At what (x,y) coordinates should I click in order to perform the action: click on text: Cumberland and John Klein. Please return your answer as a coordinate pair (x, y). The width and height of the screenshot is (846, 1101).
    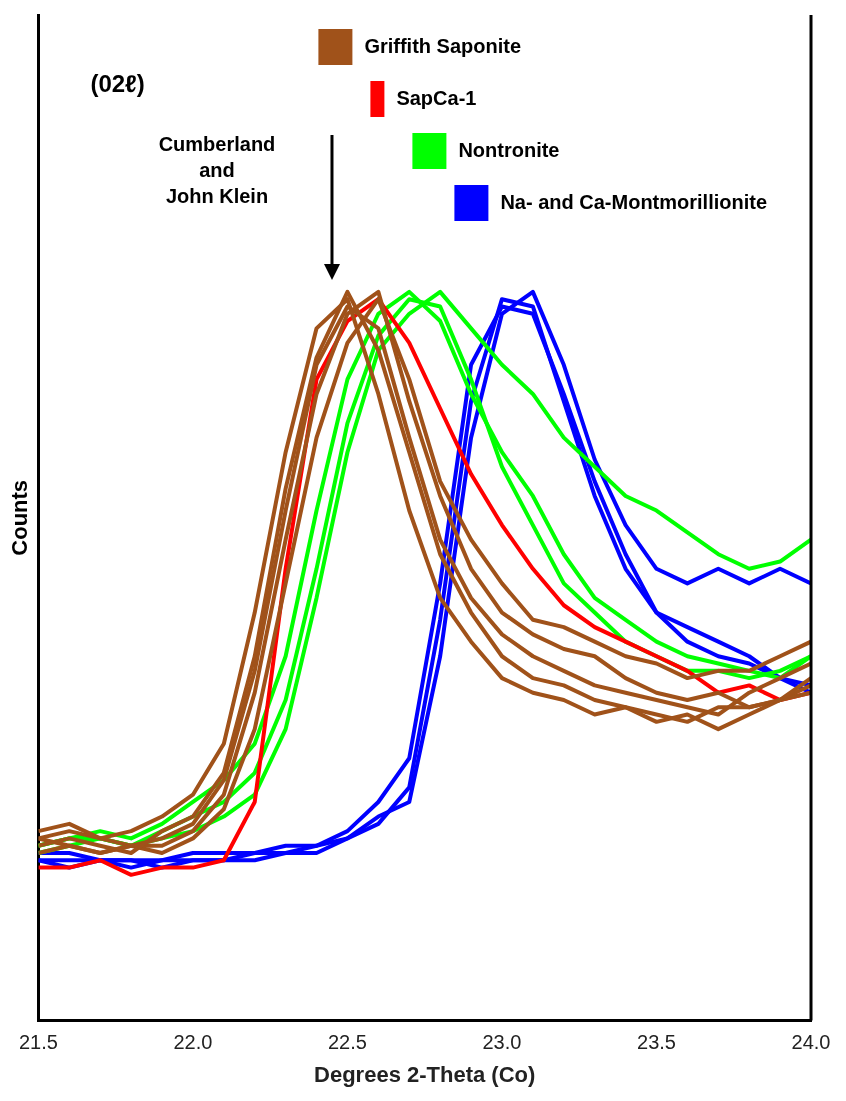
    Looking at the image, I should click on (217, 169).